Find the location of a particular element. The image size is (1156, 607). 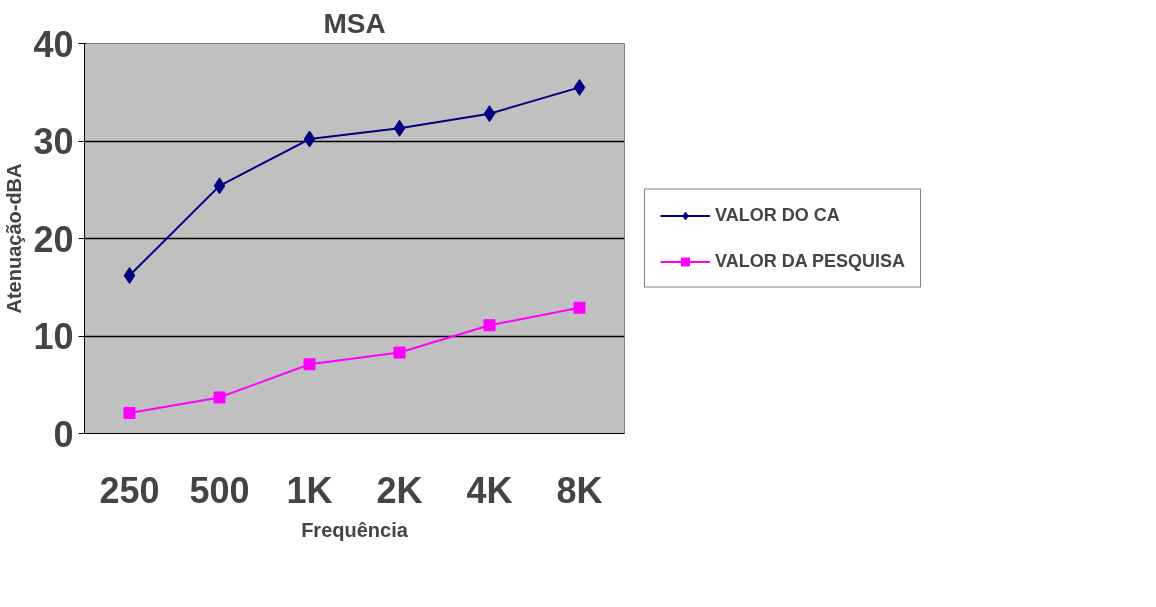

chart-title: MSA is located at coordinates (354, 23).